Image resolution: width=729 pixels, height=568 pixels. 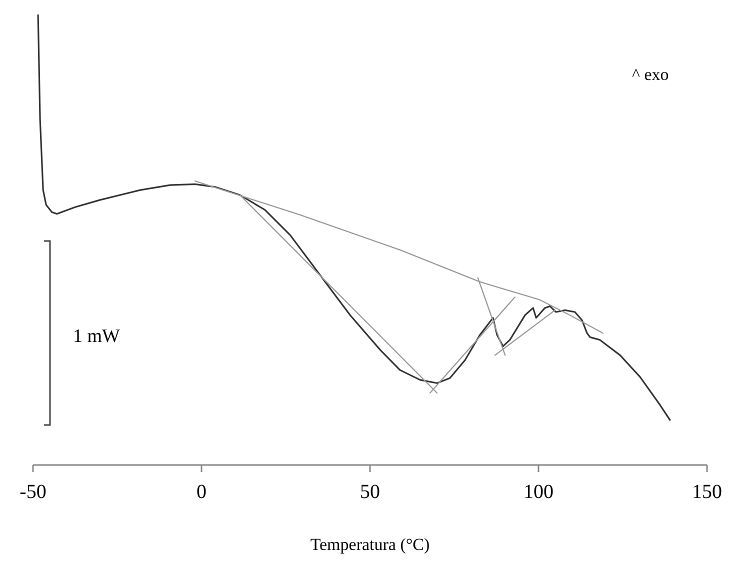 I want to click on x-tick-label: 150, so click(x=707, y=492).